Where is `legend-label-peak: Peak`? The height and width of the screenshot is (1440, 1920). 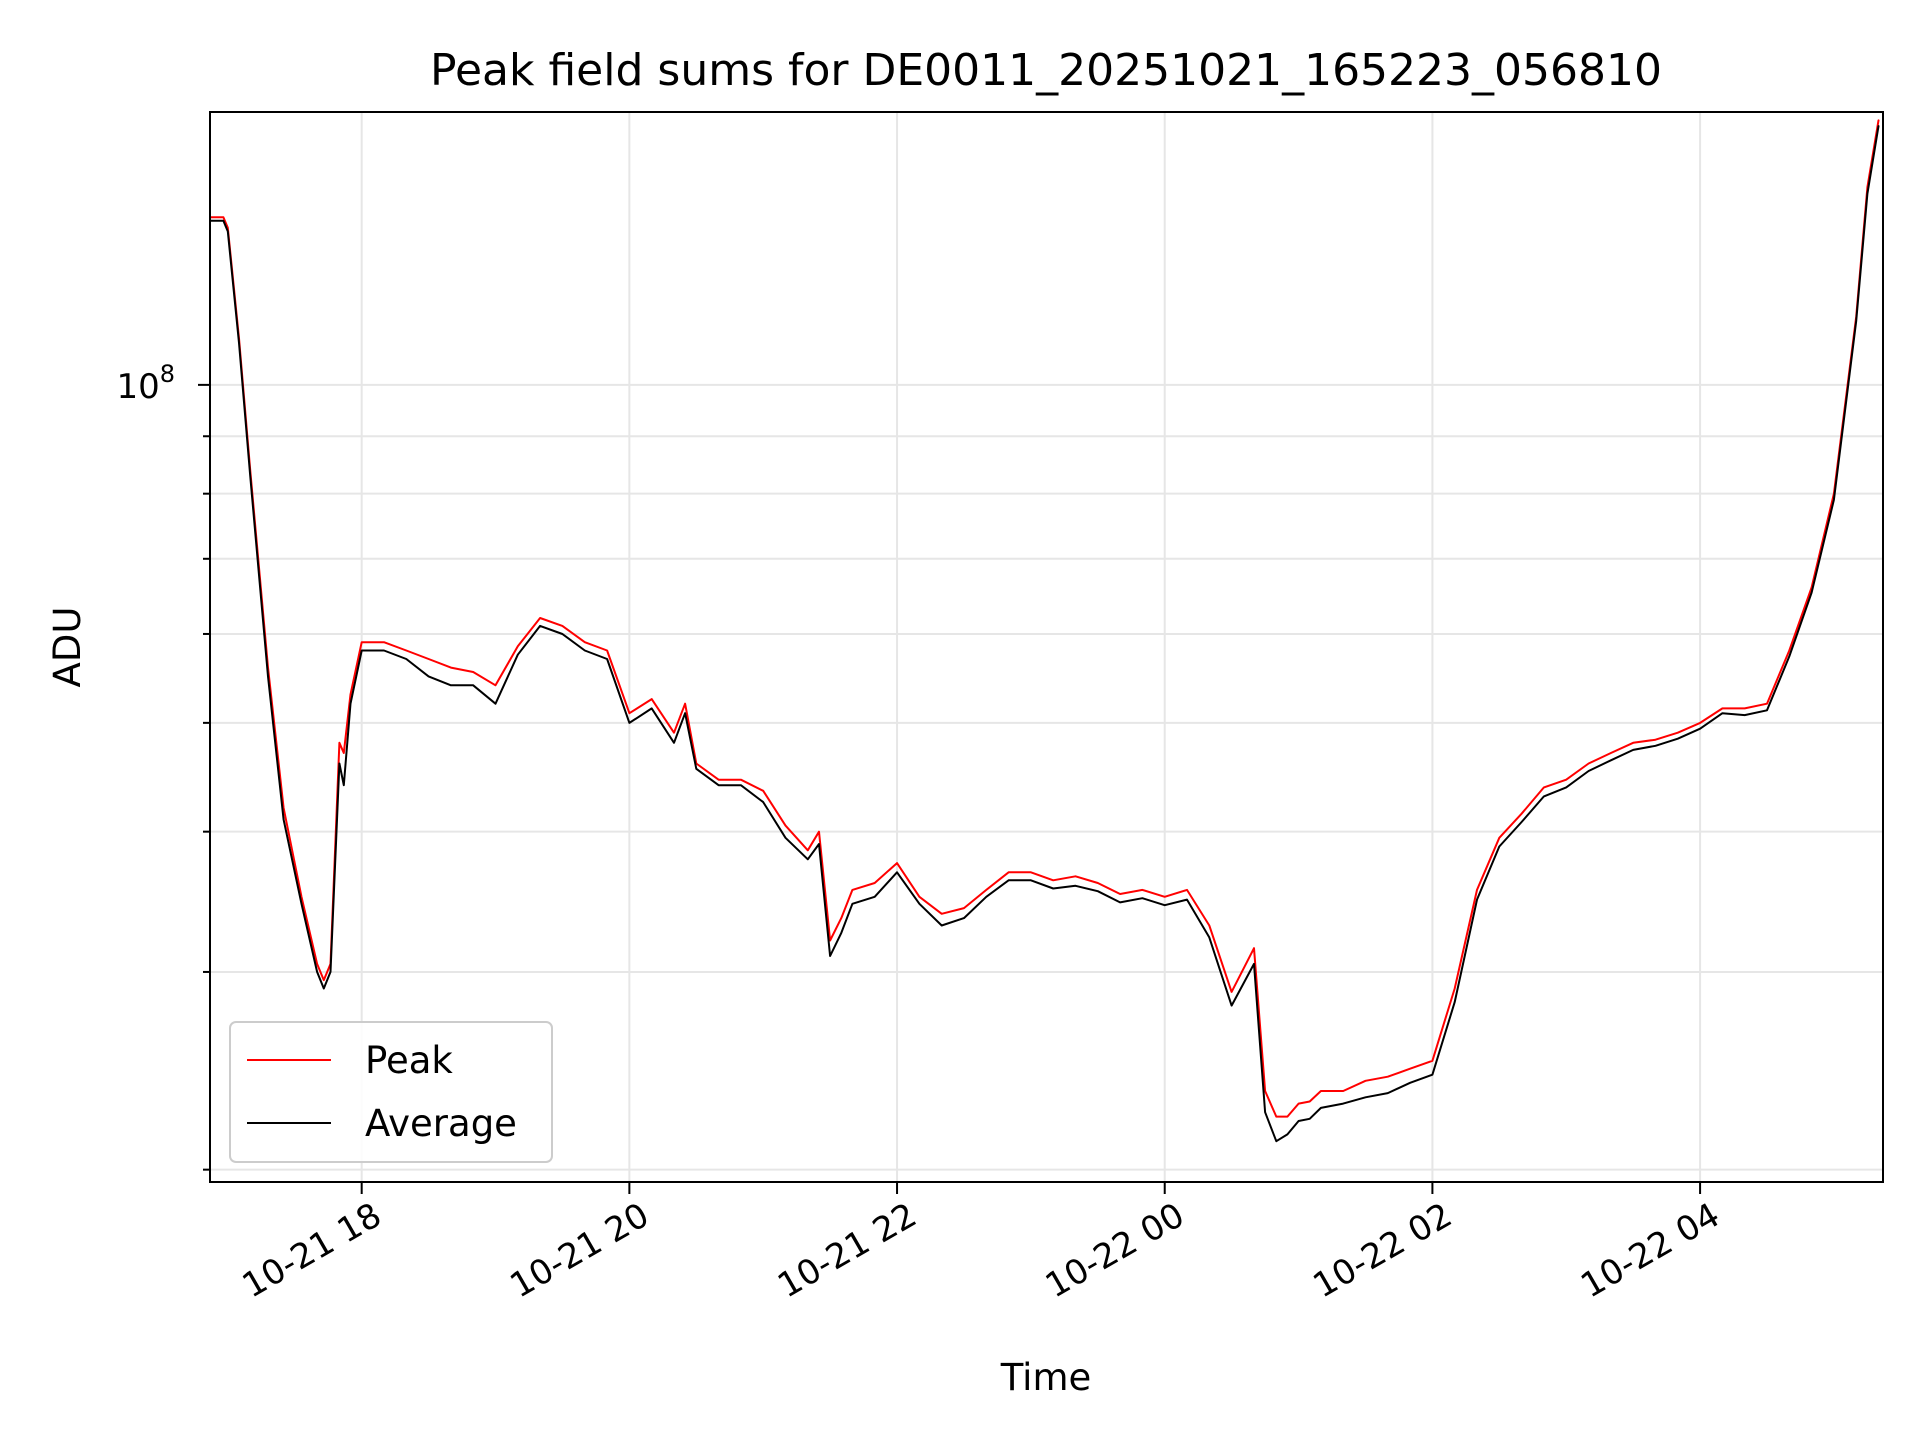 legend-label-peak: Peak is located at coordinates (409, 1060).